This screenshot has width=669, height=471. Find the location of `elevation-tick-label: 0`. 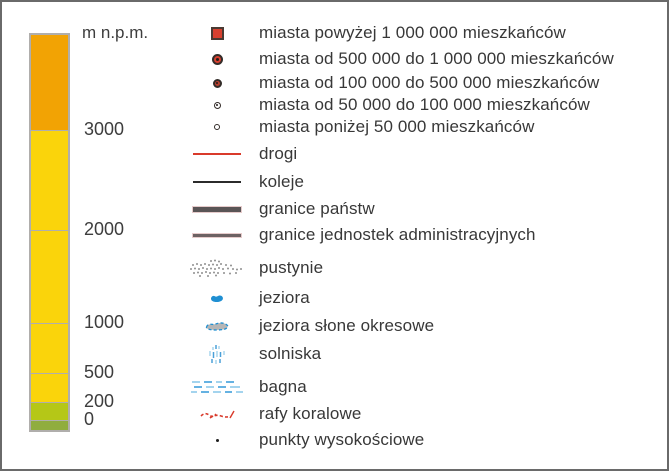

elevation-tick-label: 0 is located at coordinates (89, 419).